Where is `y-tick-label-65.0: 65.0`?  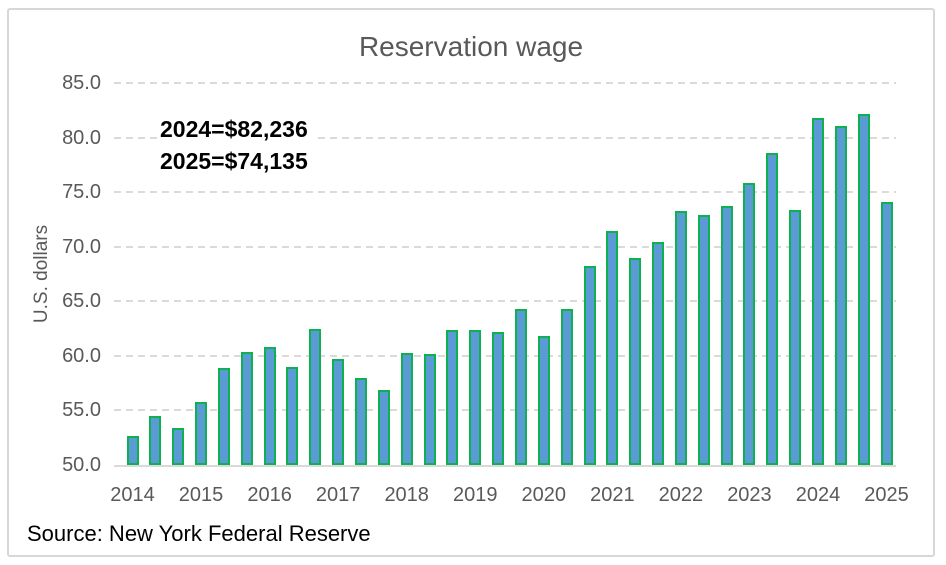
y-tick-label-65.0: 65.0 is located at coordinates (81, 301).